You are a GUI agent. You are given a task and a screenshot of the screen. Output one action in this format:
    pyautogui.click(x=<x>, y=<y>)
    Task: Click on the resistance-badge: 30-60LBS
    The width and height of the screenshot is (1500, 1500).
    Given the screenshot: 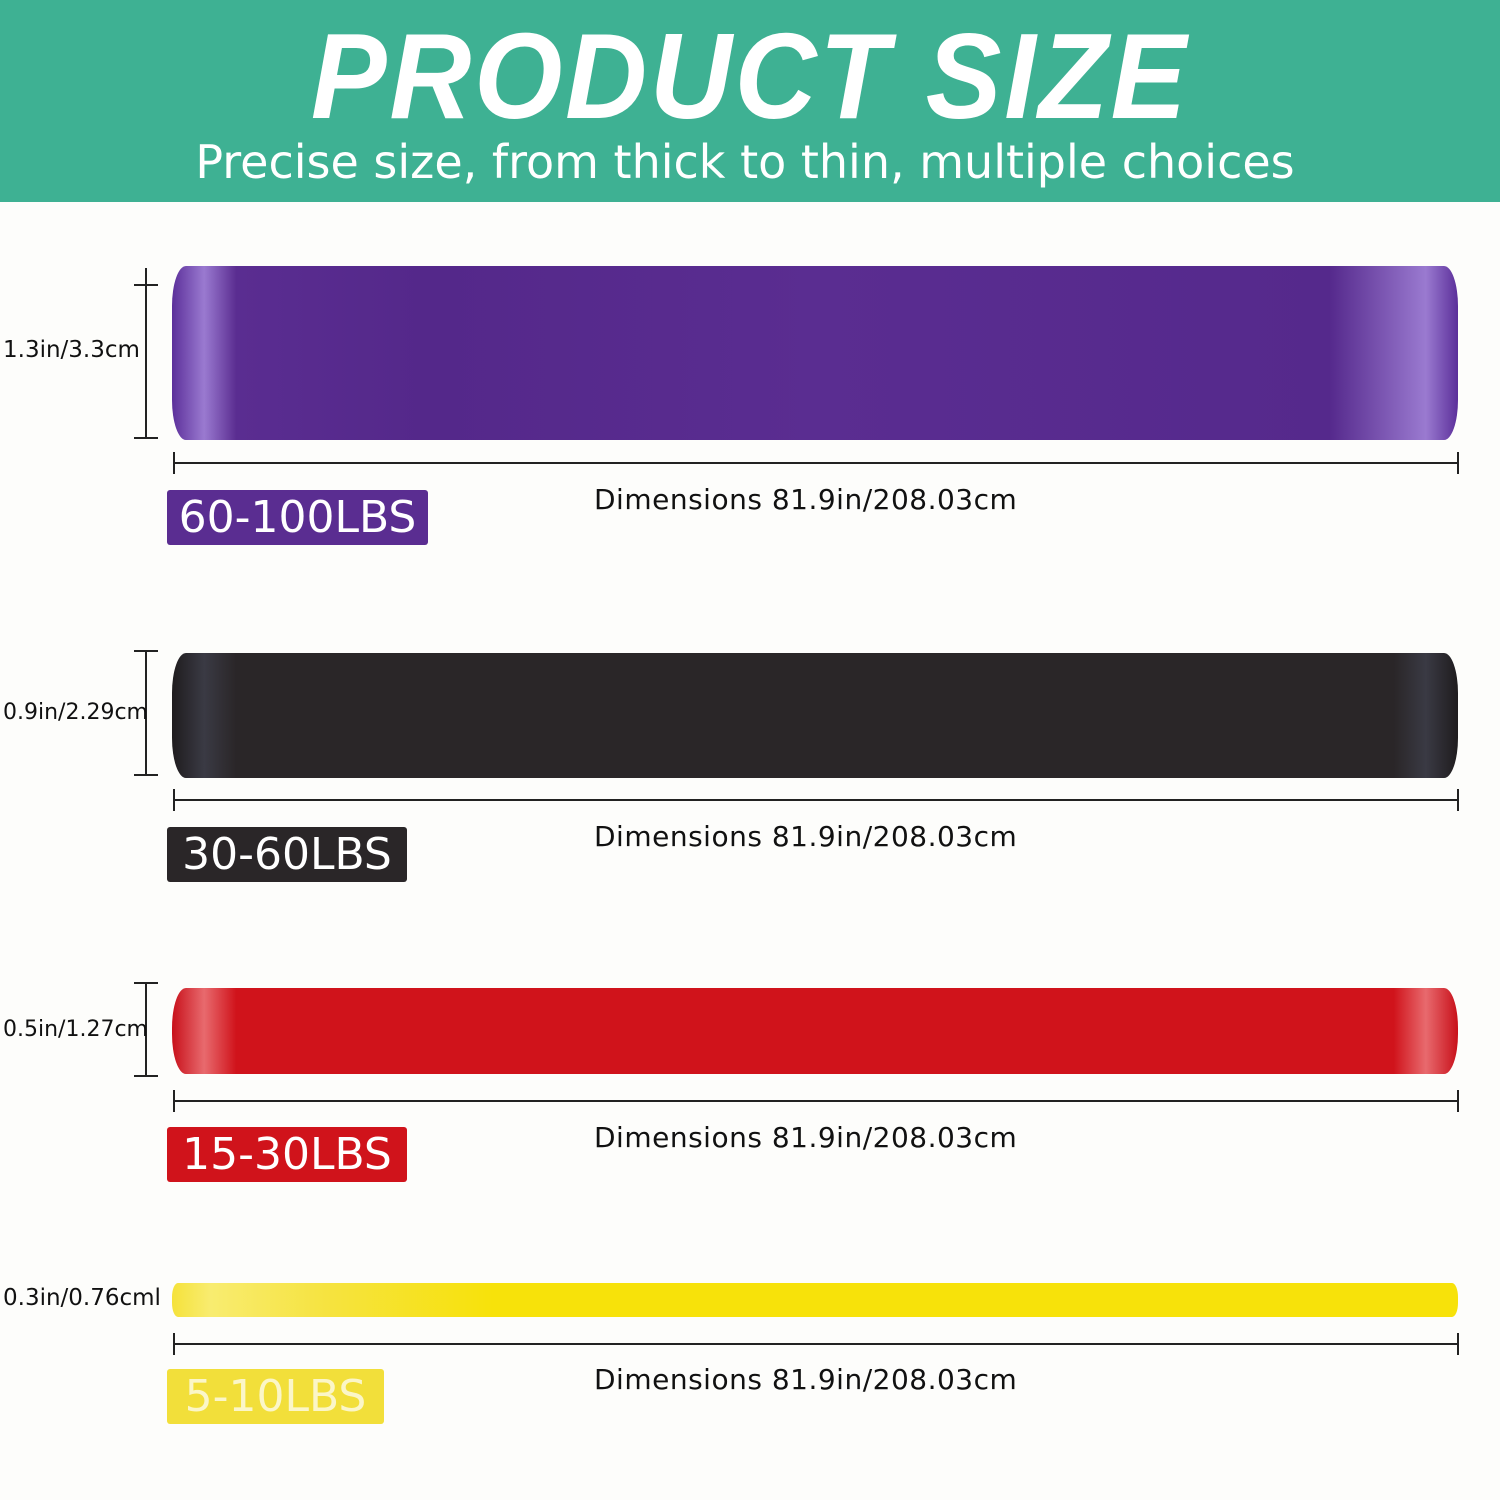 What is the action you would take?
    pyautogui.click(x=287, y=854)
    